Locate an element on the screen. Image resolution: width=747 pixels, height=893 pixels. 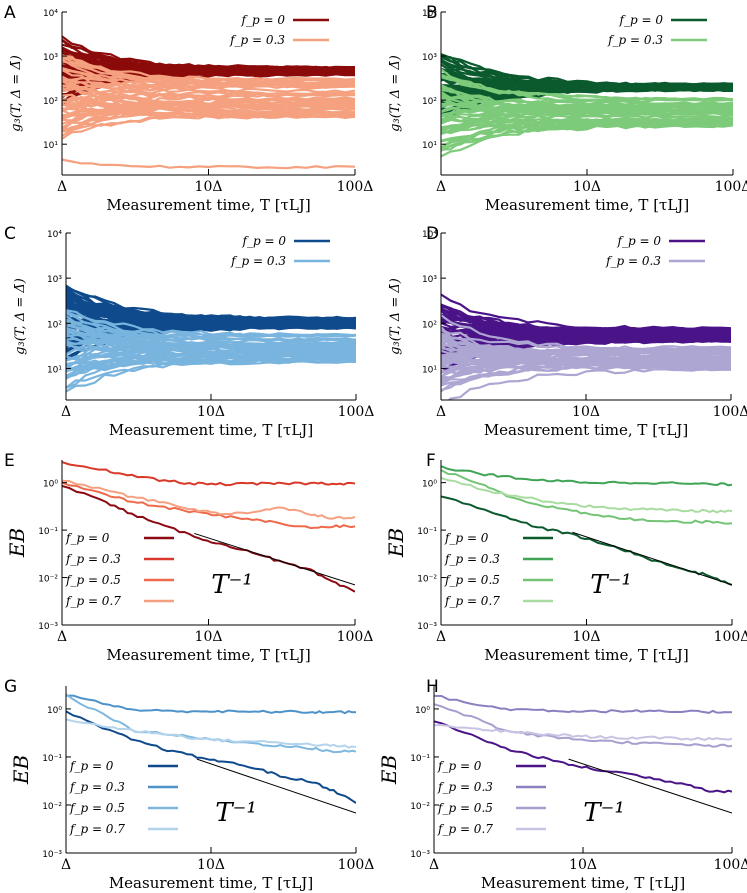
legend-label: f_p = 0.7 is located at coordinates (465, 829).